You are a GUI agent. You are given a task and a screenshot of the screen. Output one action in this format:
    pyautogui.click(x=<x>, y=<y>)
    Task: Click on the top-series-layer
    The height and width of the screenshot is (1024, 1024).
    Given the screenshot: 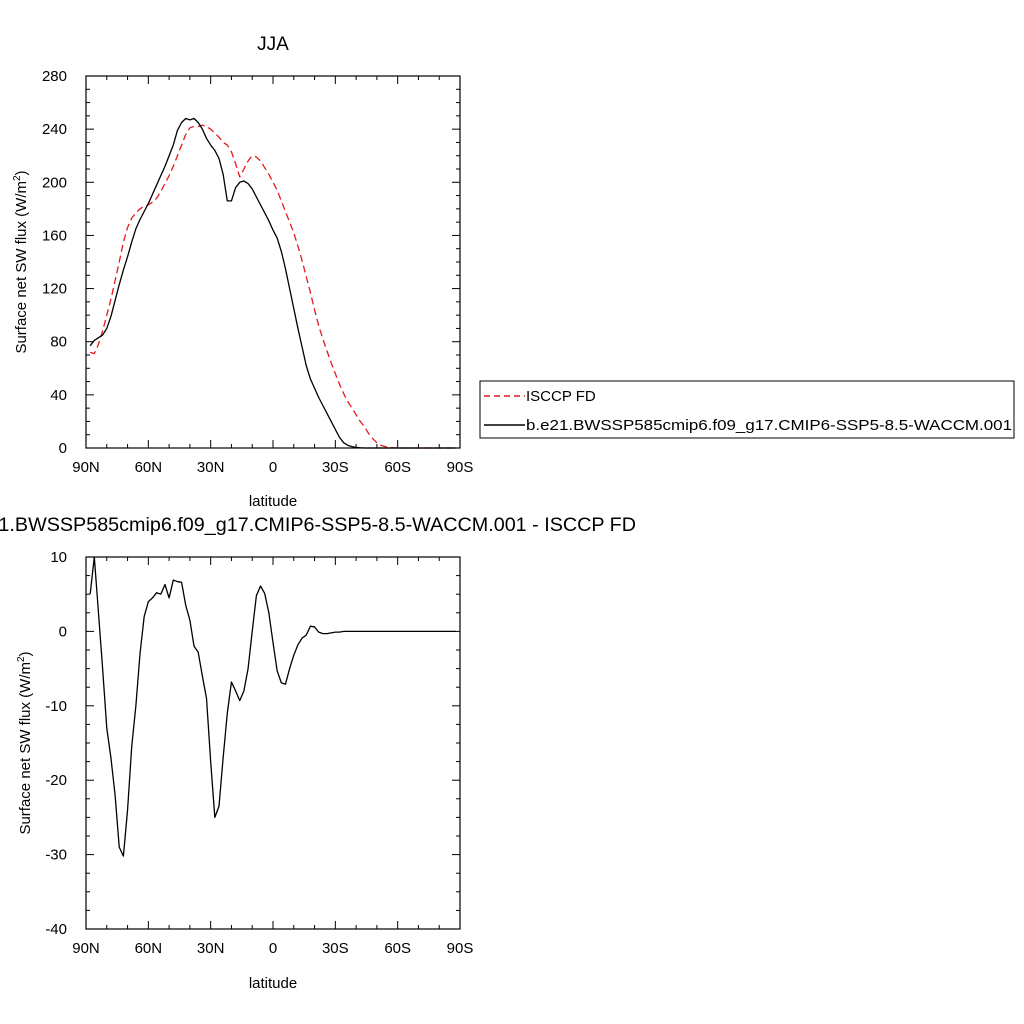 What is the action you would take?
    pyautogui.click(x=272, y=283)
    